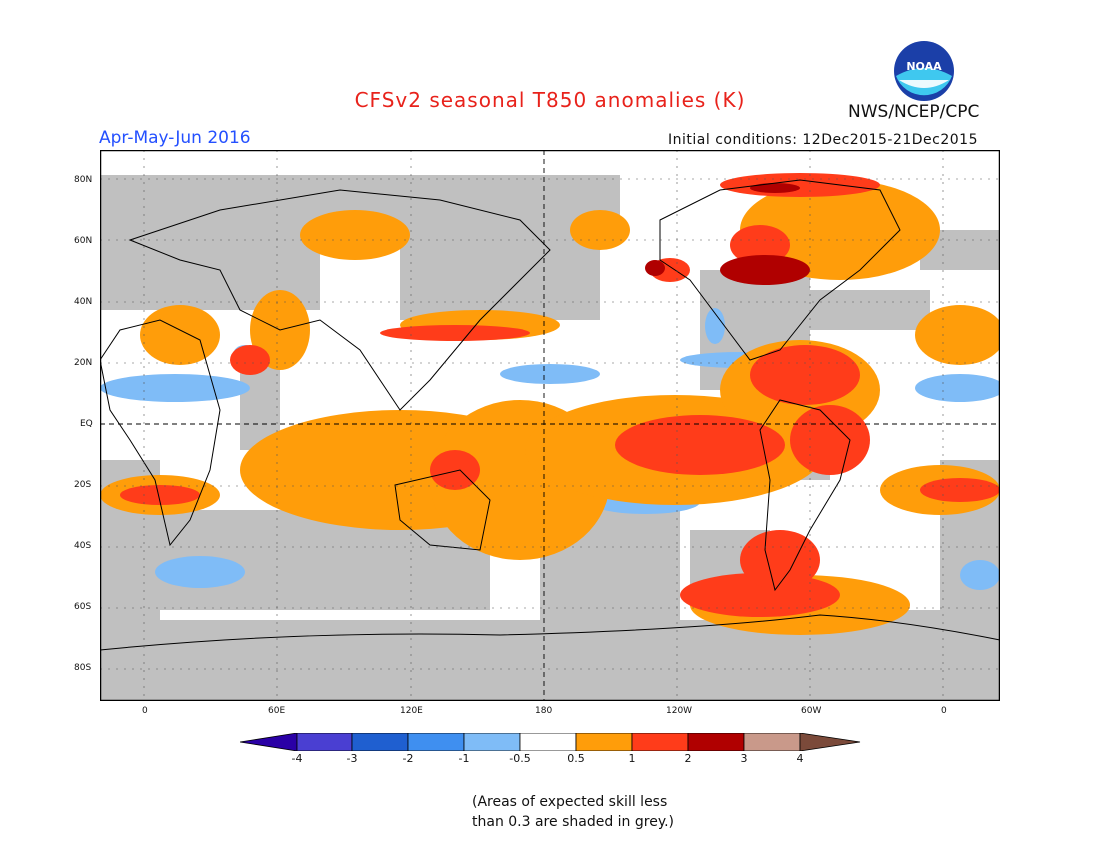 Image resolution: width=1100 pixels, height=850 pixels. I want to click on initial-conditions-label: Initial conditions: 12Dec2015-21Dec2015, so click(823, 140).